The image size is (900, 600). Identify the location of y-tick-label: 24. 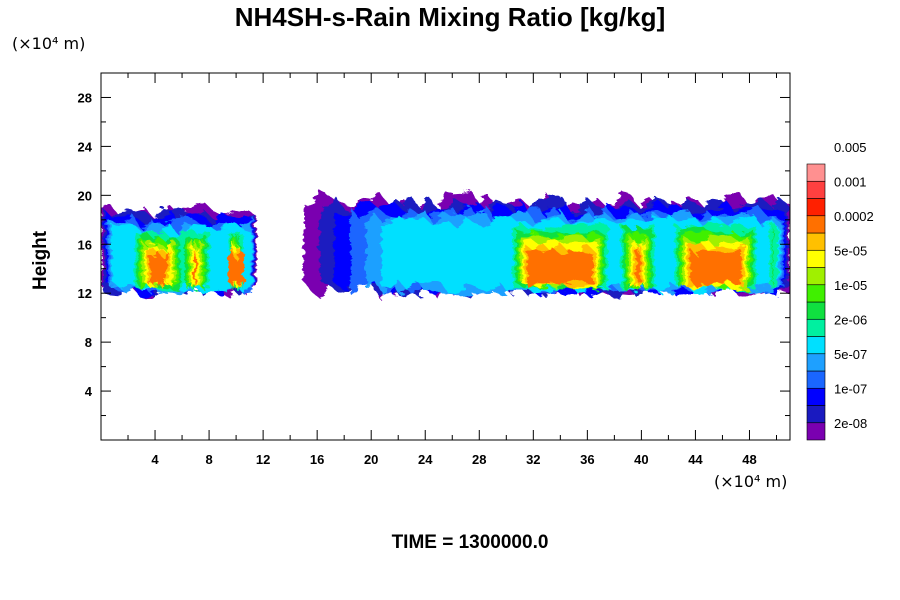
(85, 146).